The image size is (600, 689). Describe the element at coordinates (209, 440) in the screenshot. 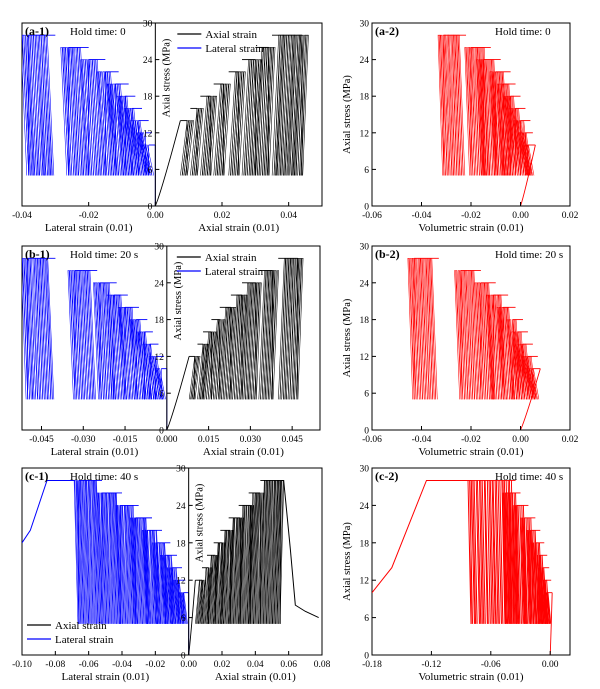

I see `x-tick-label: 0.015` at that location.